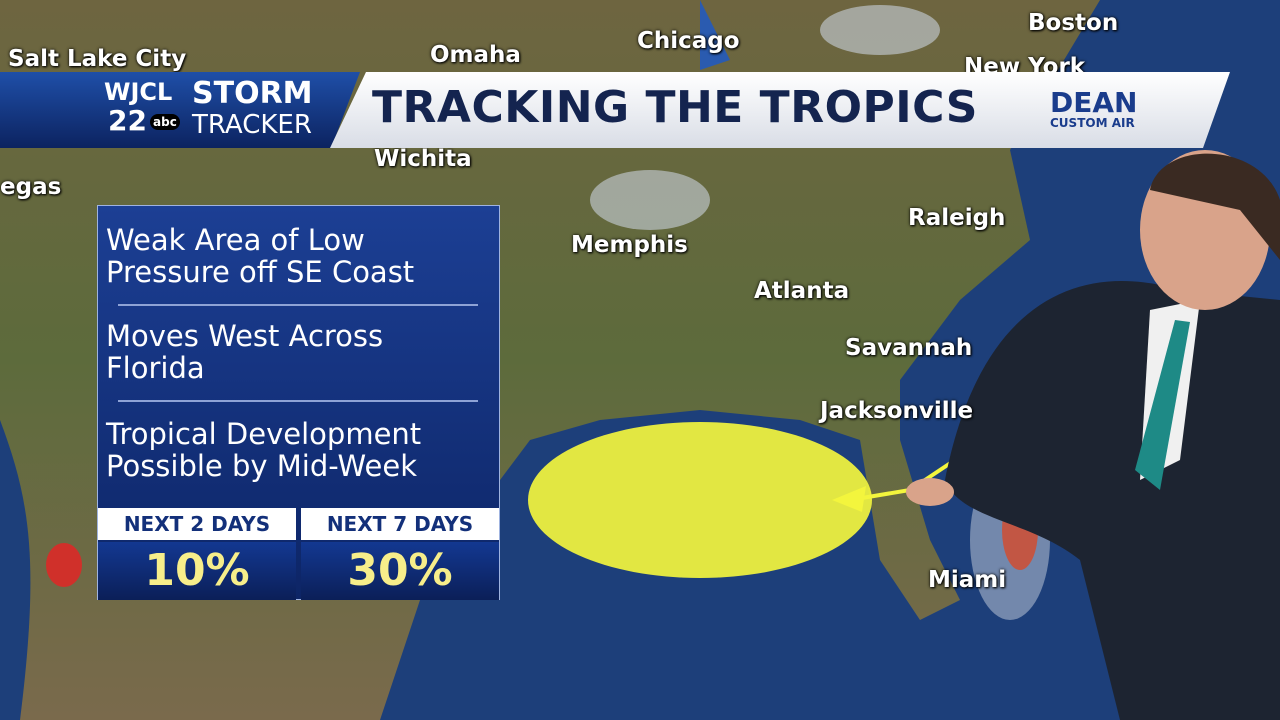  I want to click on bullet-line: Possible by Mid-Week, so click(262, 466).